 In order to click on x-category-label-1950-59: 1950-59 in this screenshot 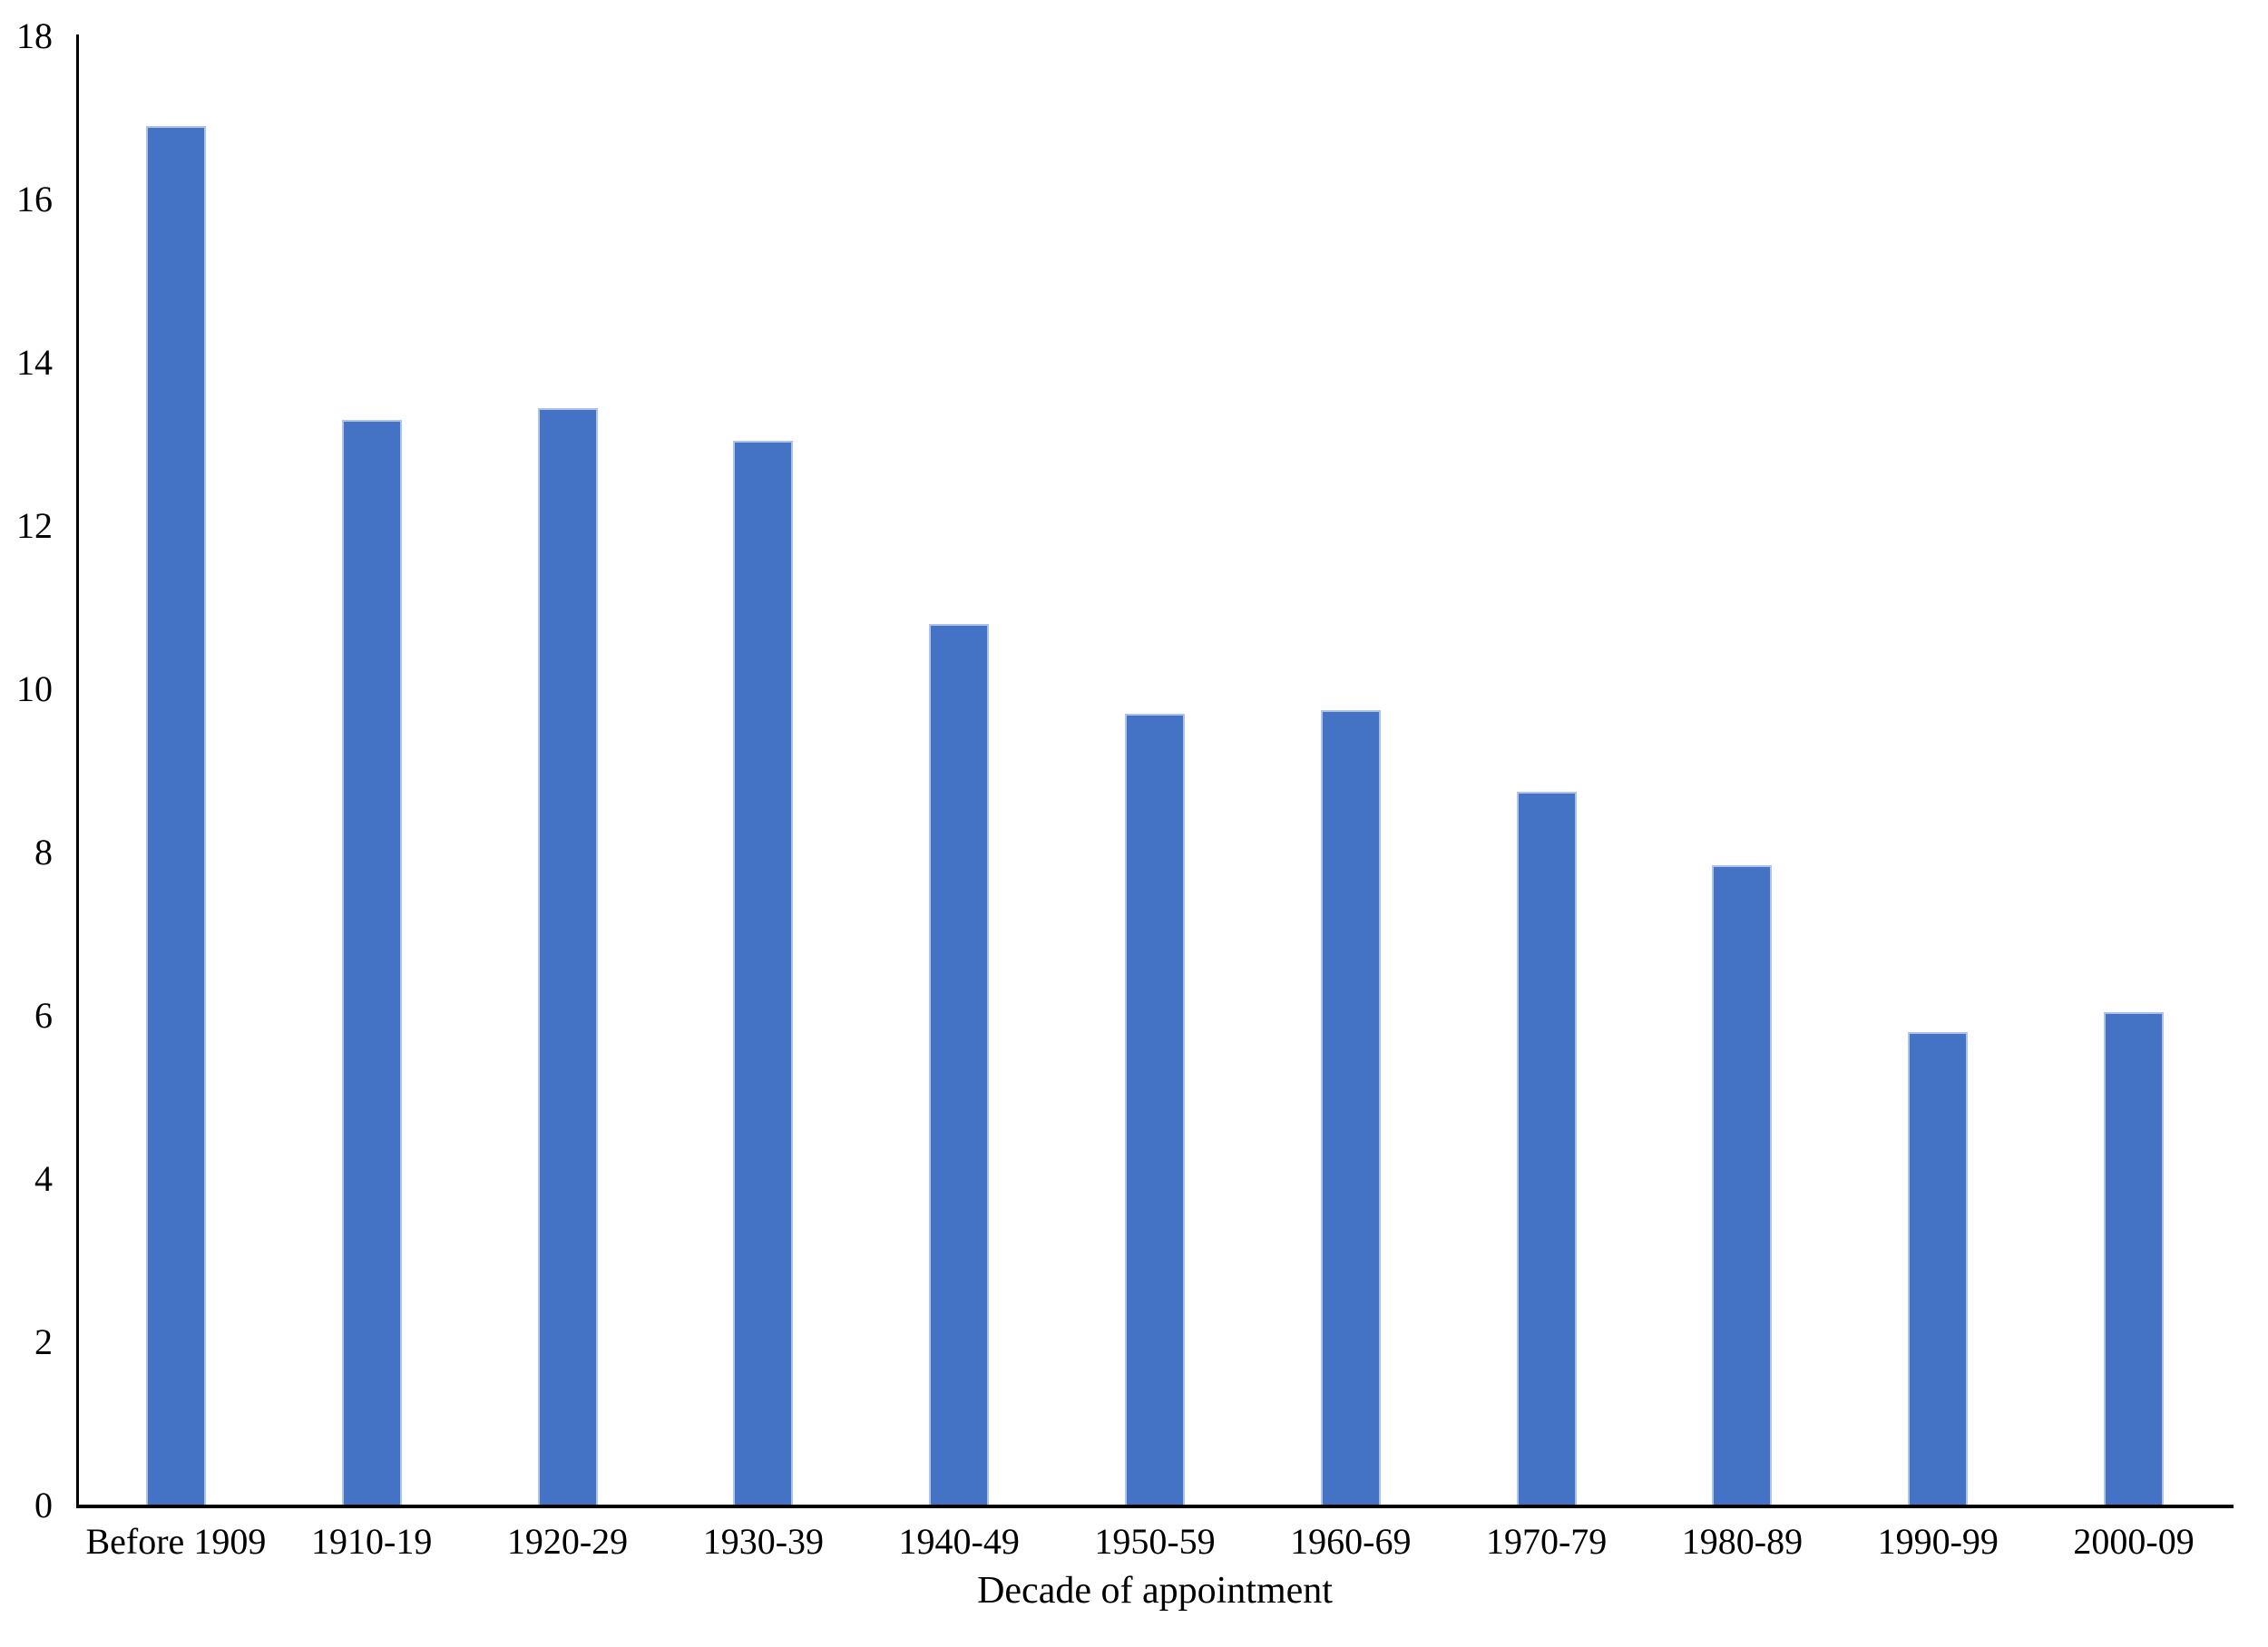, I will do `click(1155, 1541)`.